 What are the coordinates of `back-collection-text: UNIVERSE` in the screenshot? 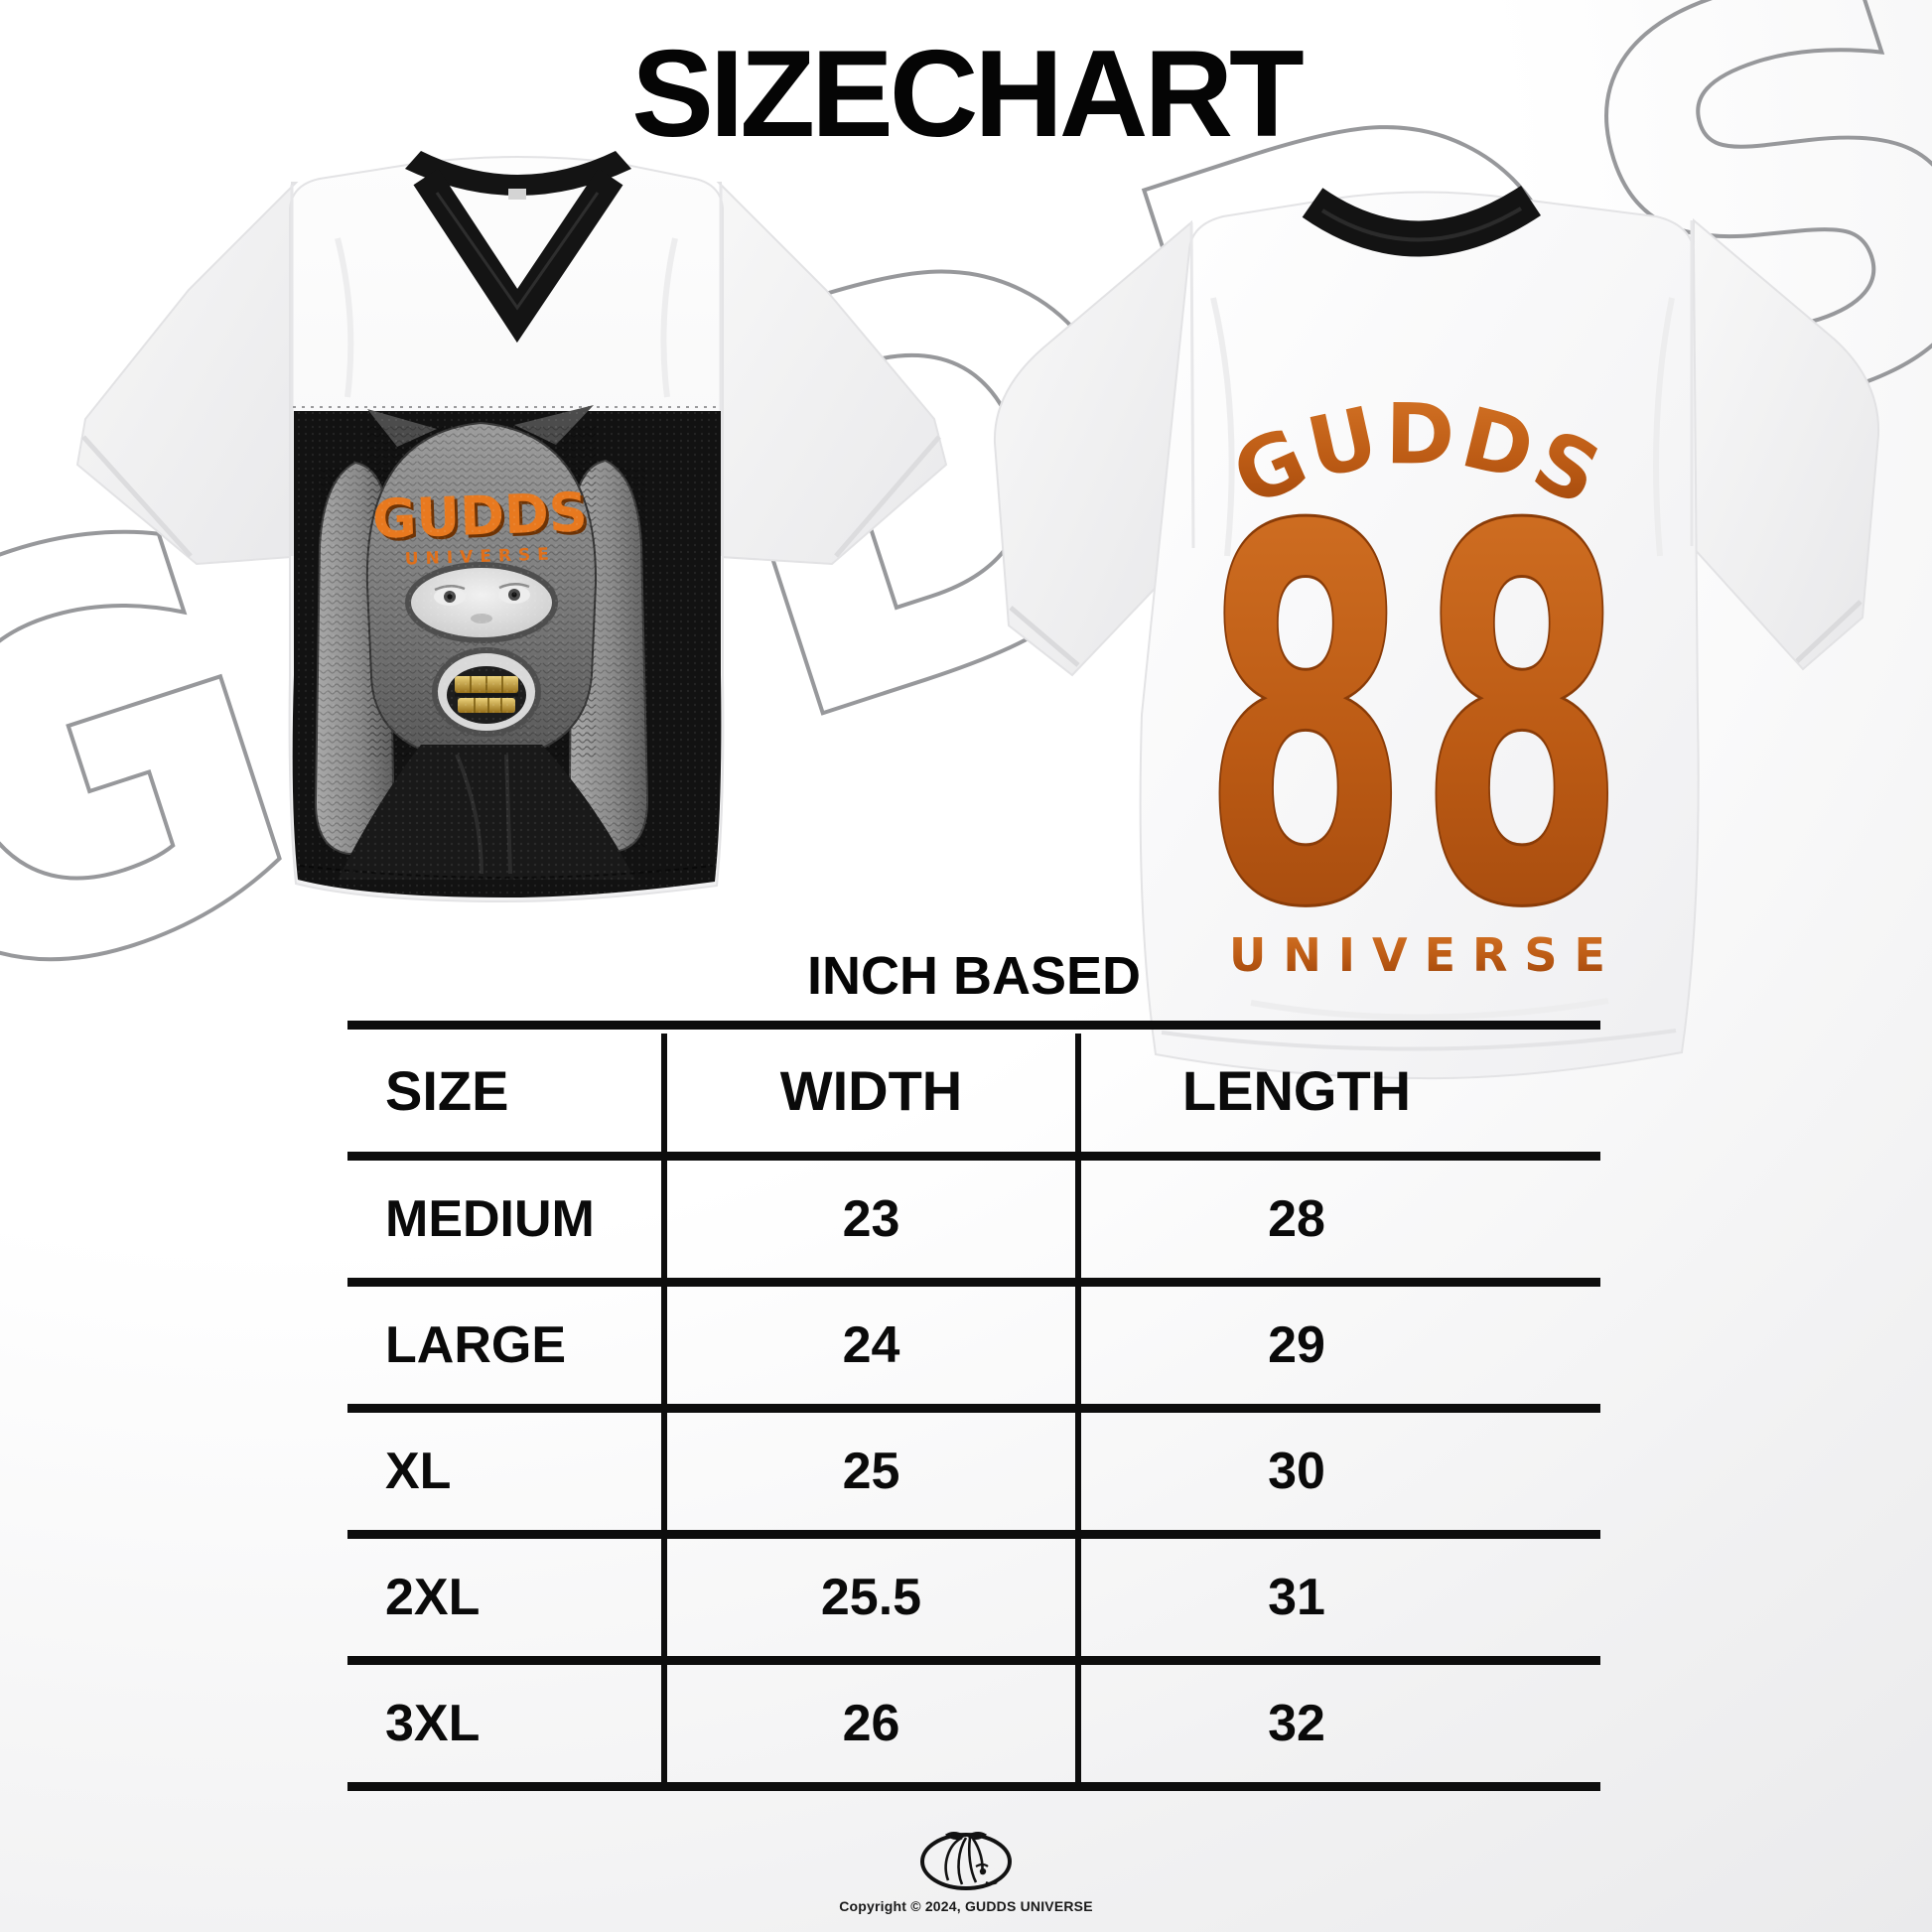 It's located at (1425, 955).